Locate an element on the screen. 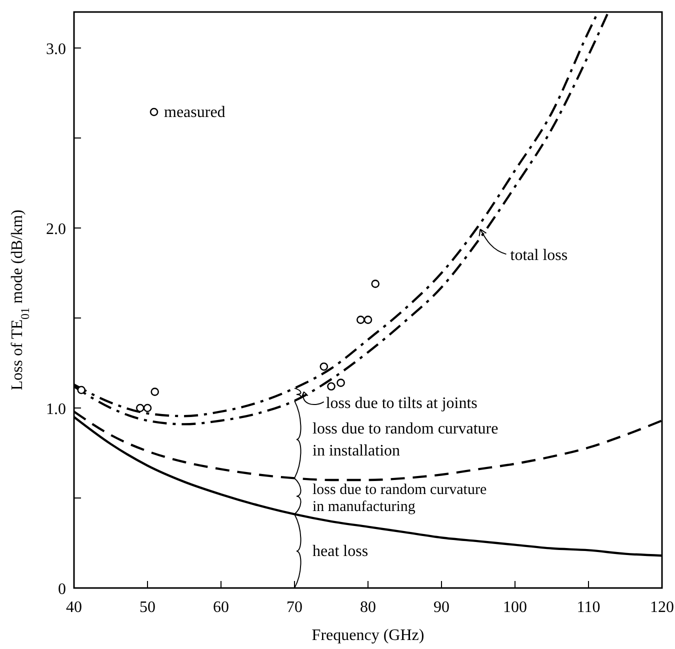 The image size is (675, 649). y-tick-label: 3.0 is located at coordinates (56, 49).